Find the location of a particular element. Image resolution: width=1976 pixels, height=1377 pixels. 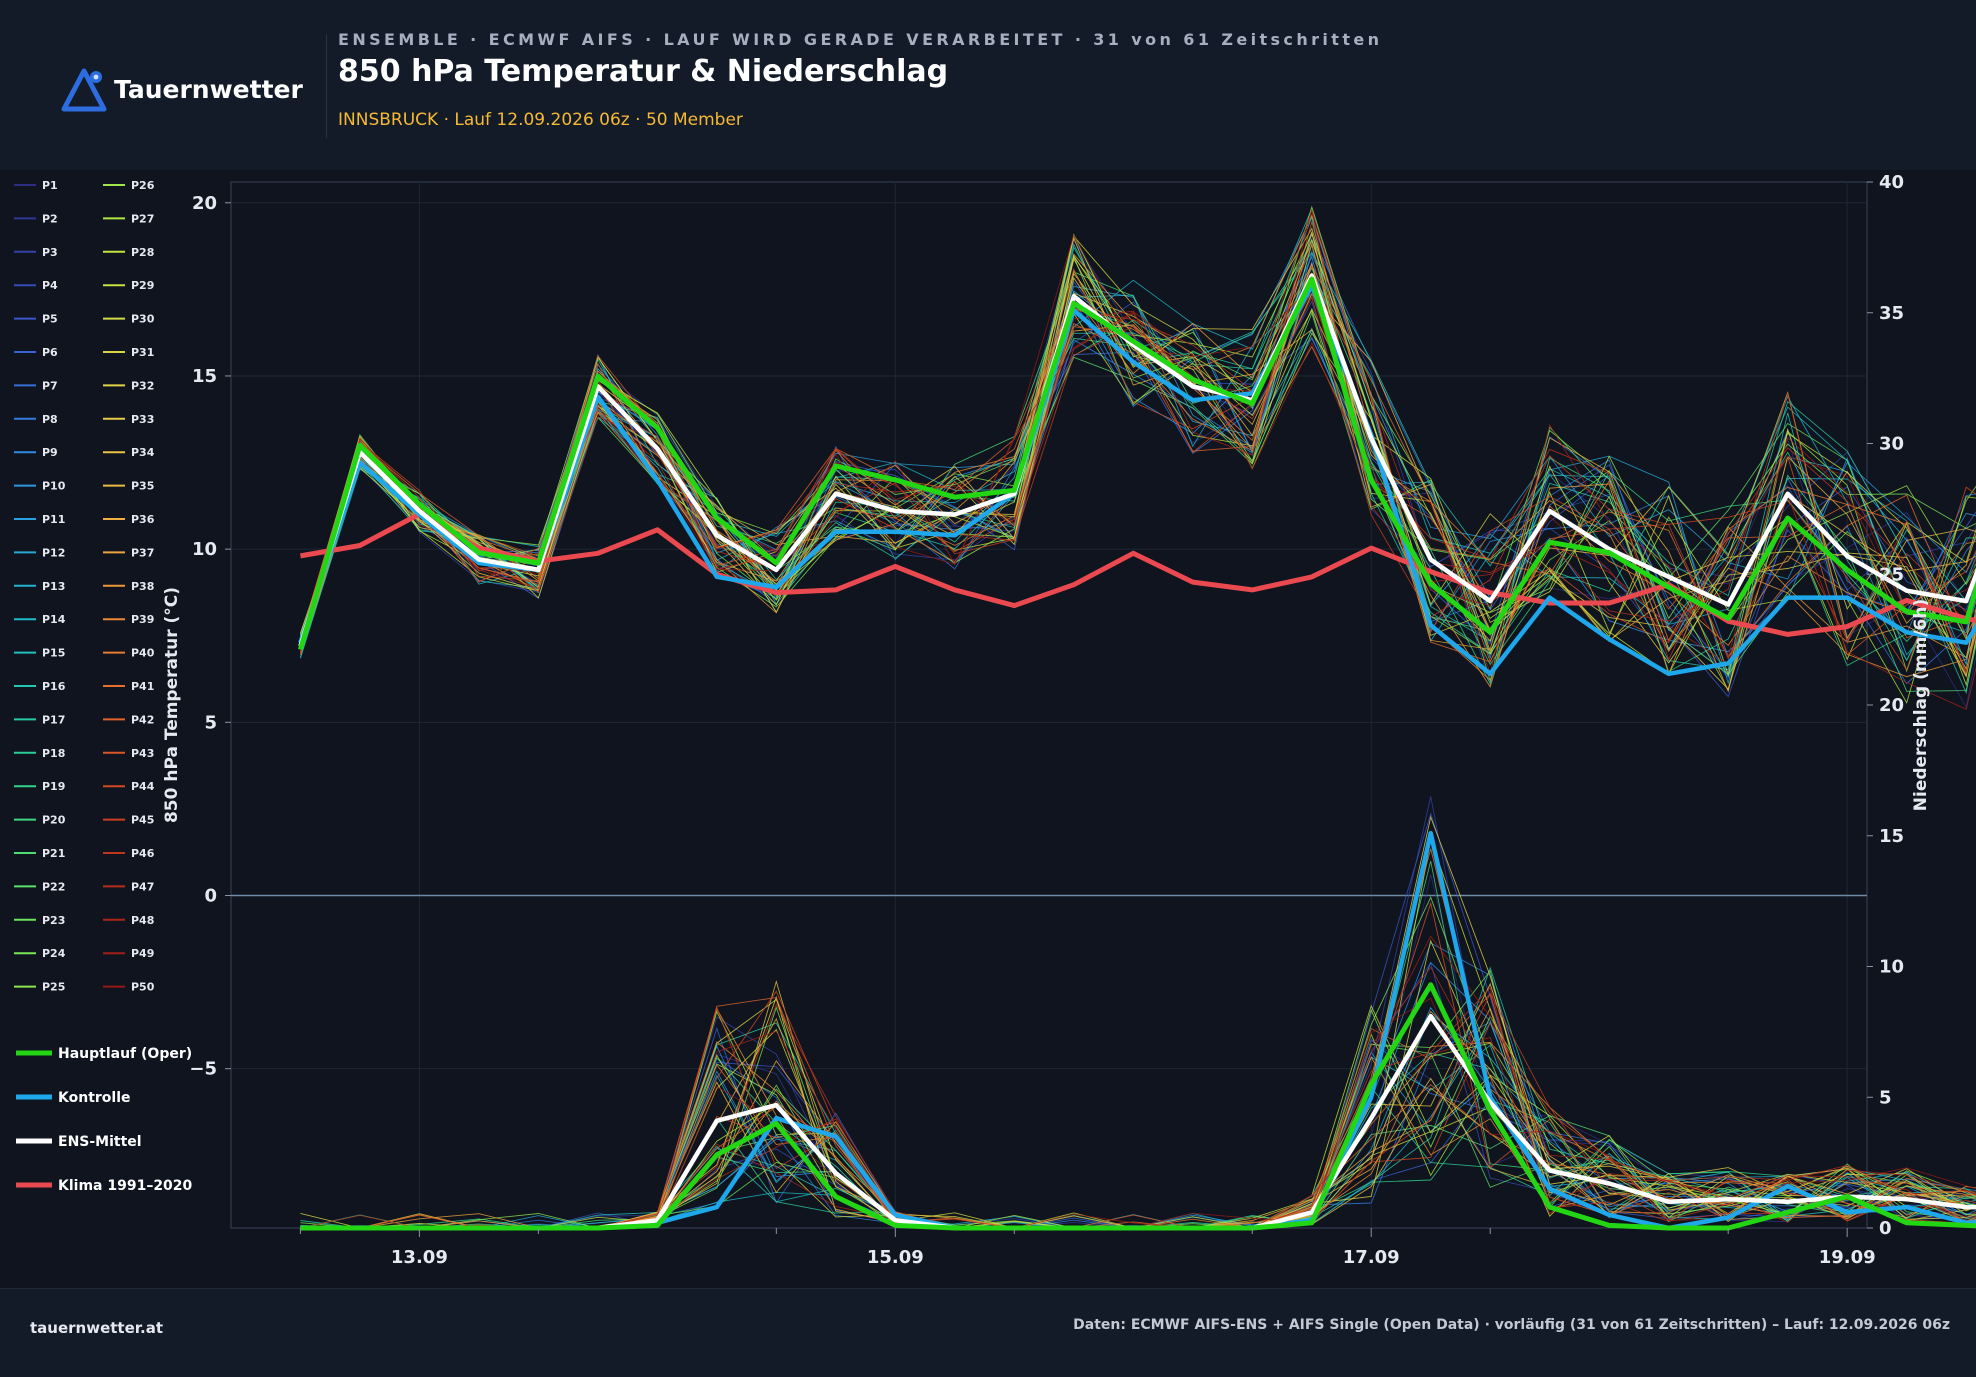

legend-member-label: P45 is located at coordinates (142, 820).